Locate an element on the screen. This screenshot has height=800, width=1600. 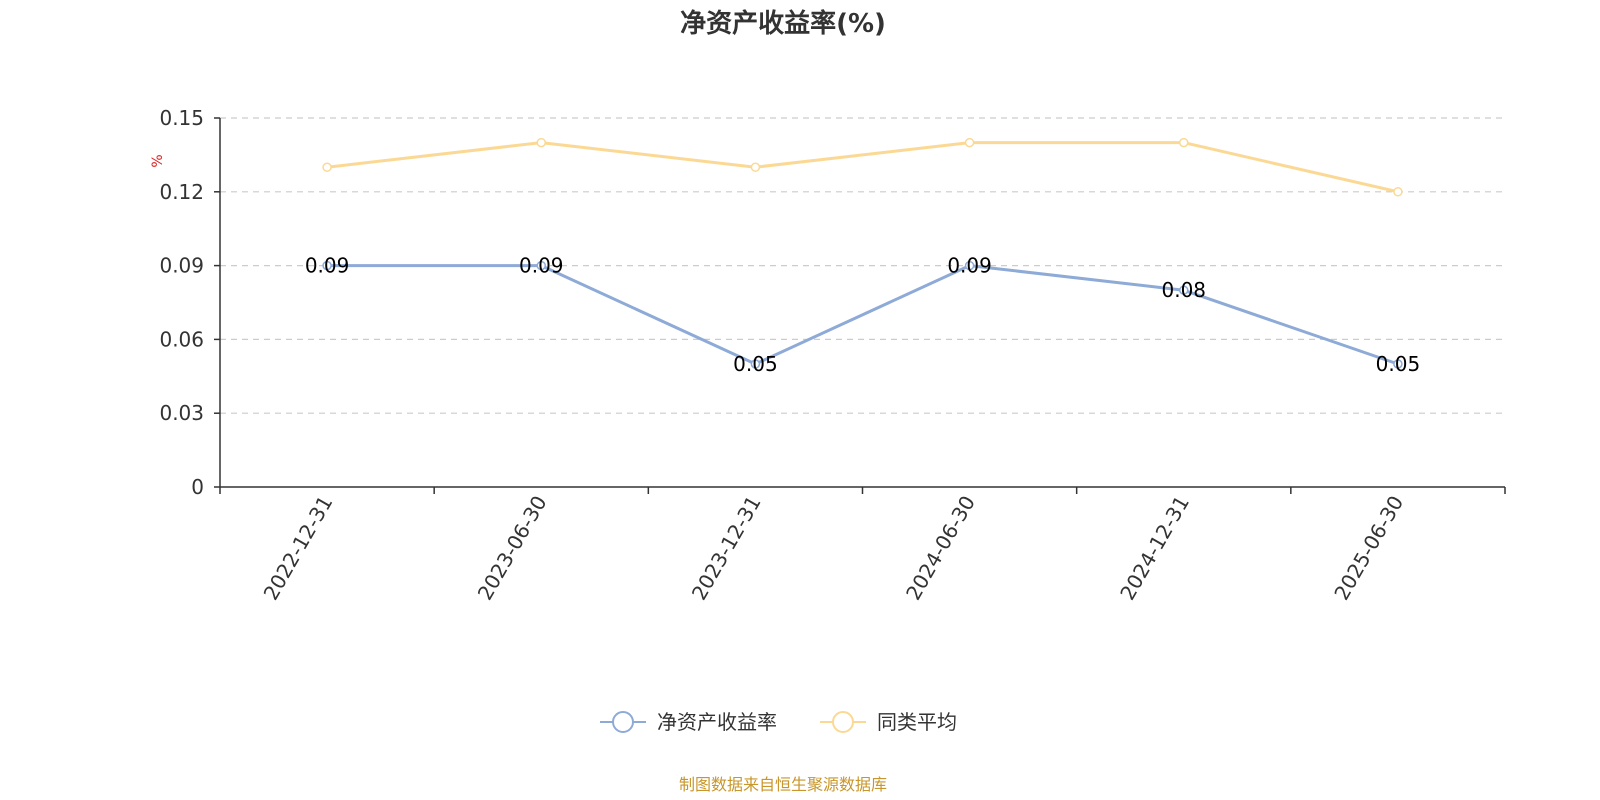
series-peer-average is located at coordinates (862, 167).